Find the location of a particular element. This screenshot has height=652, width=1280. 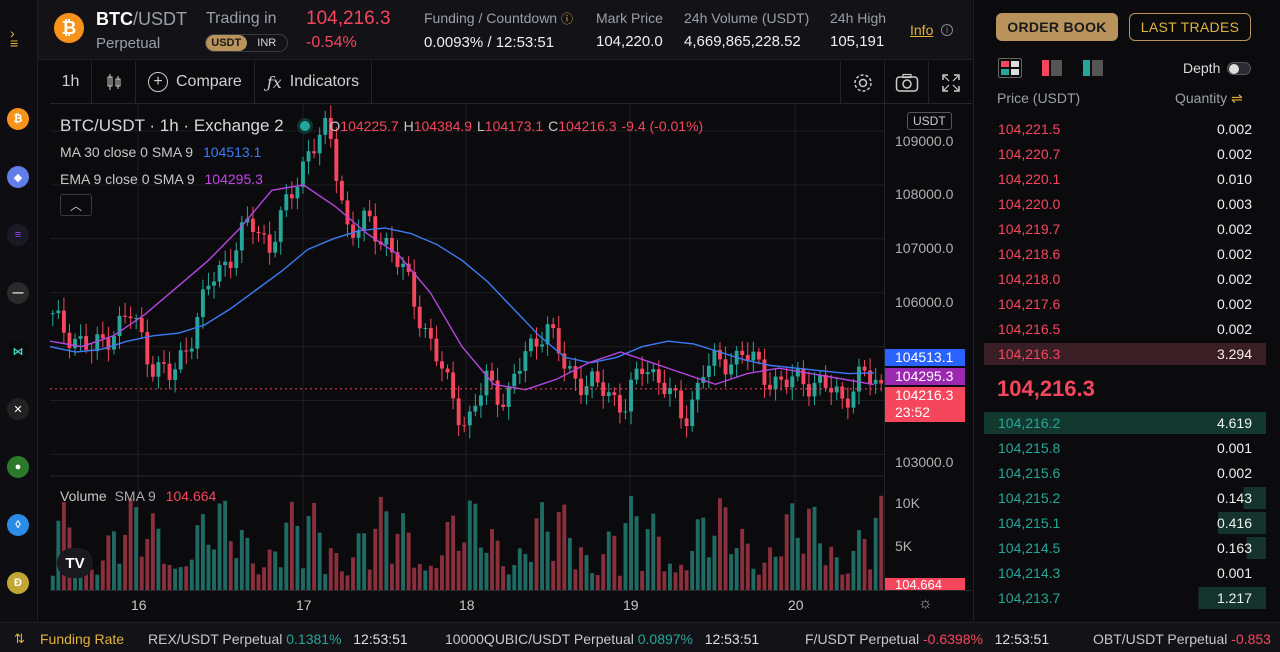

solana-coin-icon: ≡ is located at coordinates (18, 235).